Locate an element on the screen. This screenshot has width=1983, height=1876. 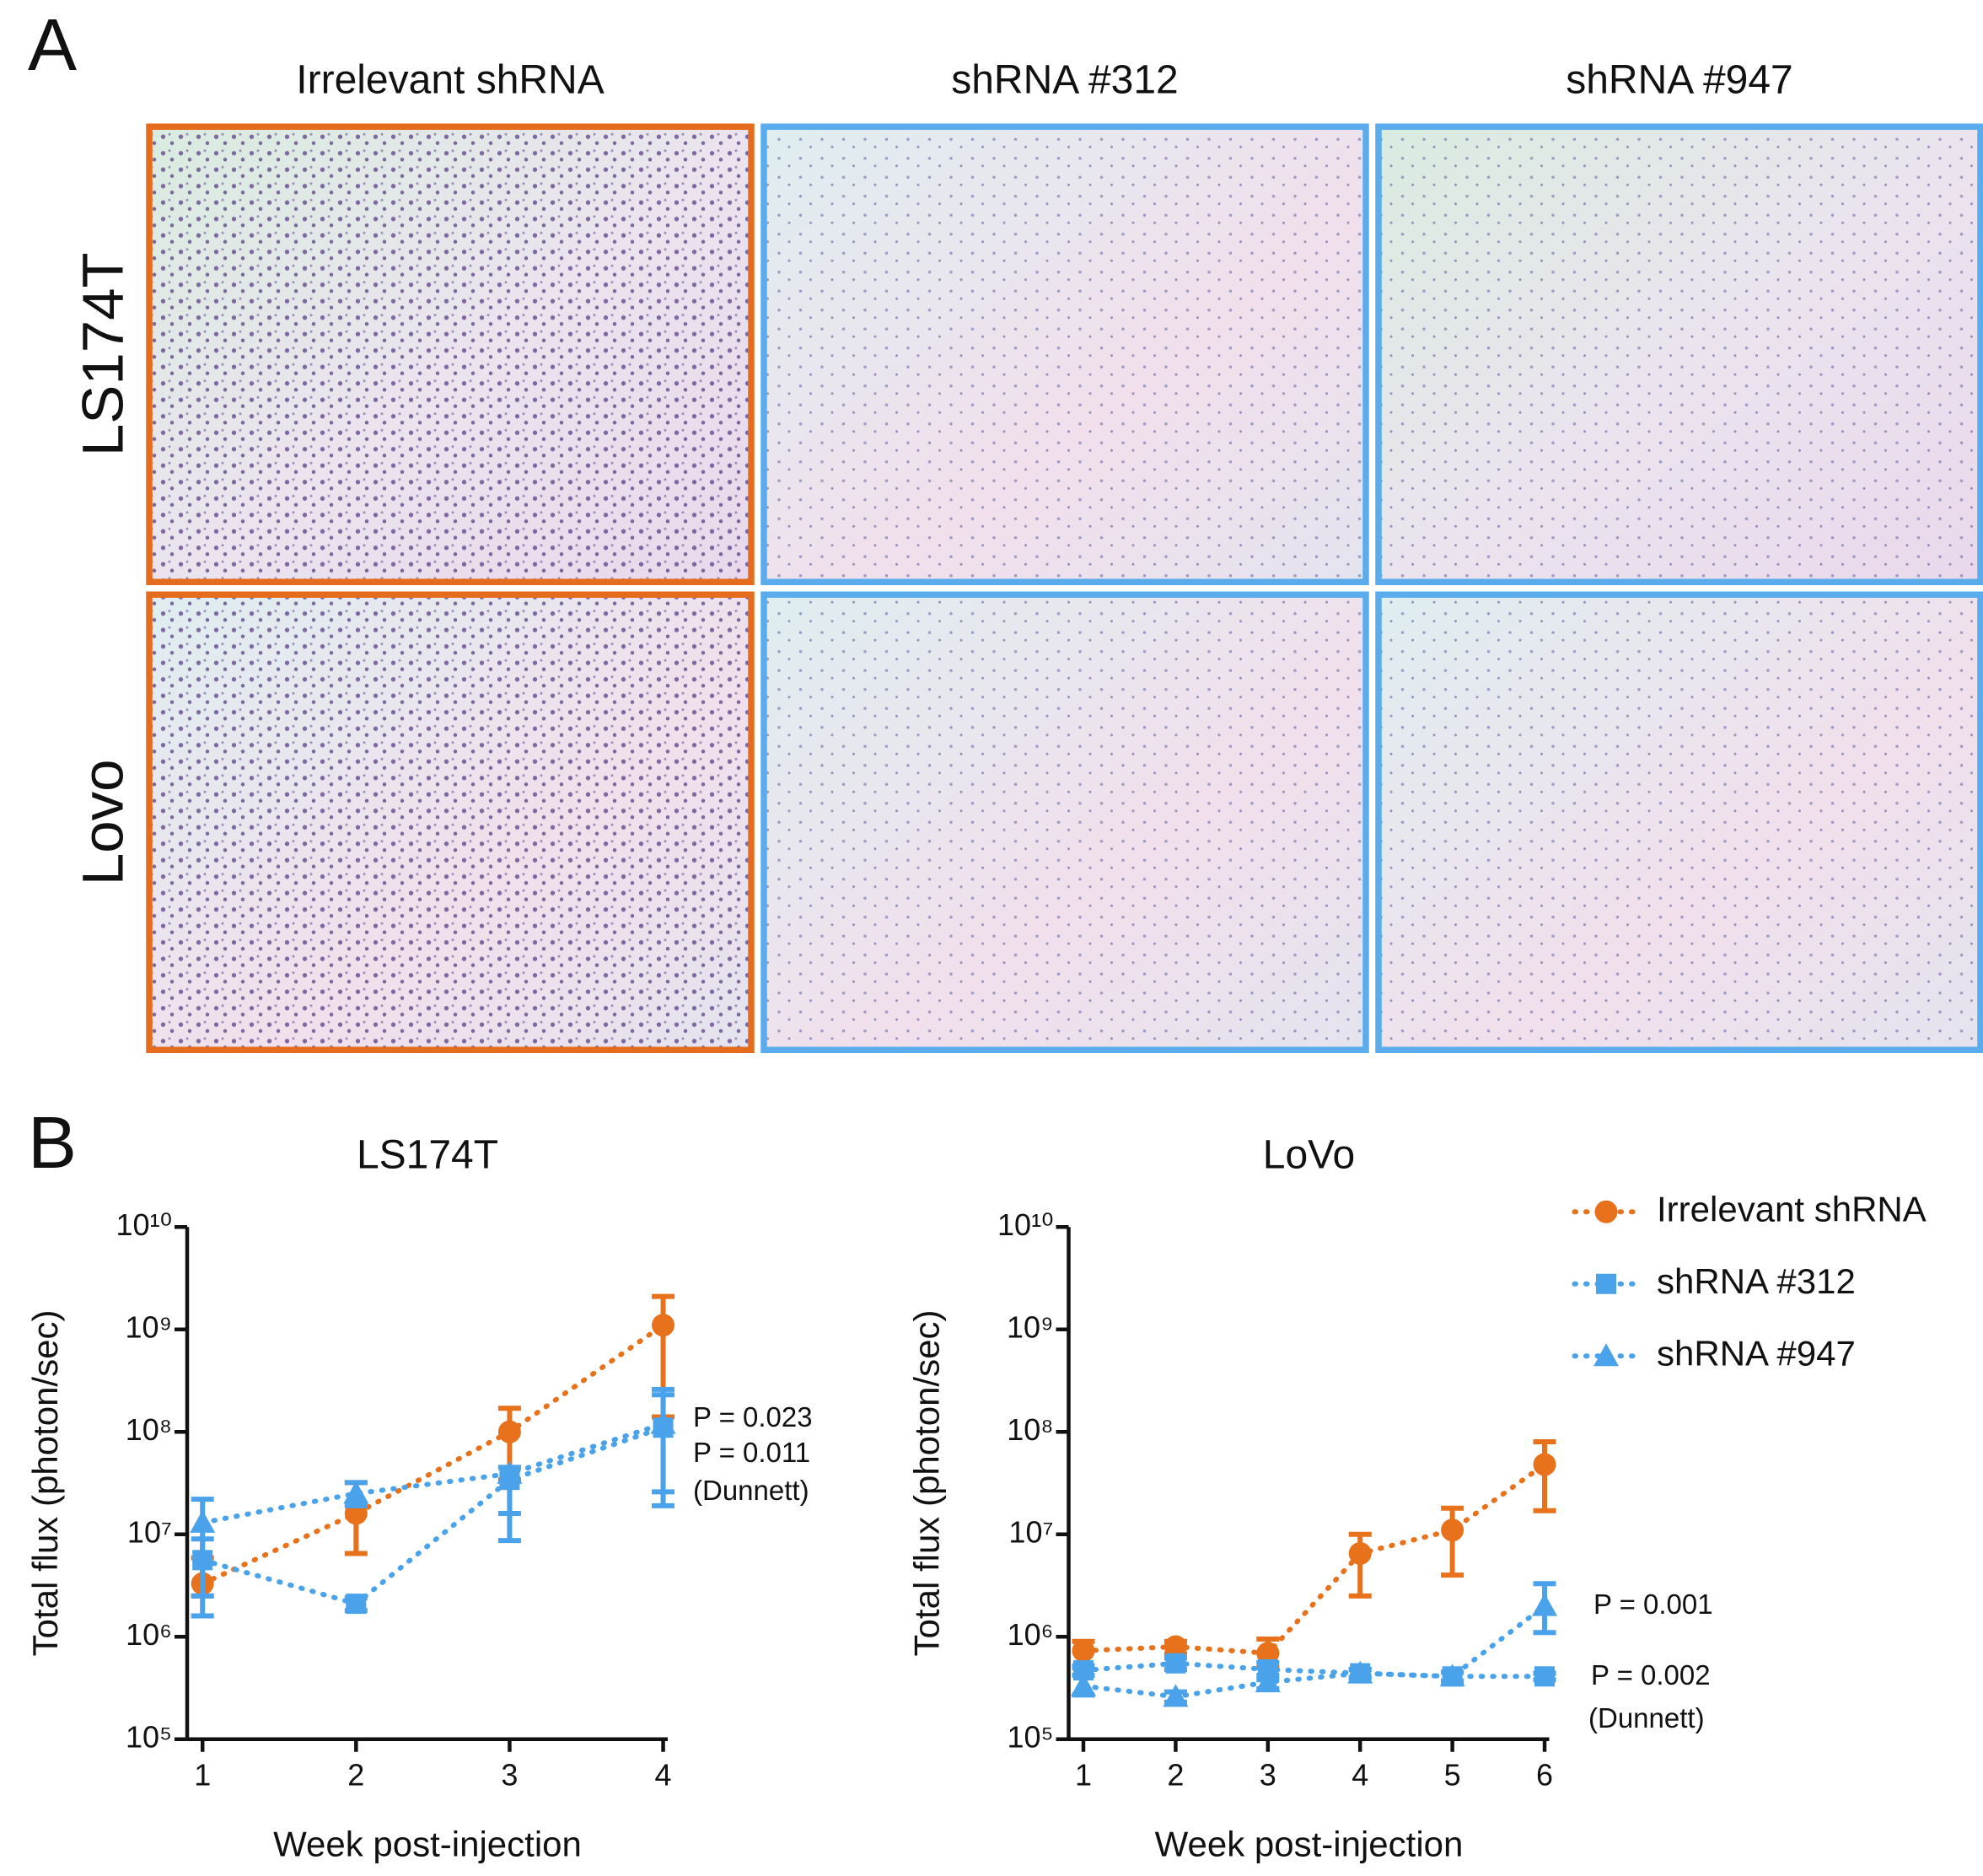
column-header: shRNA #947 is located at coordinates (1679, 79).